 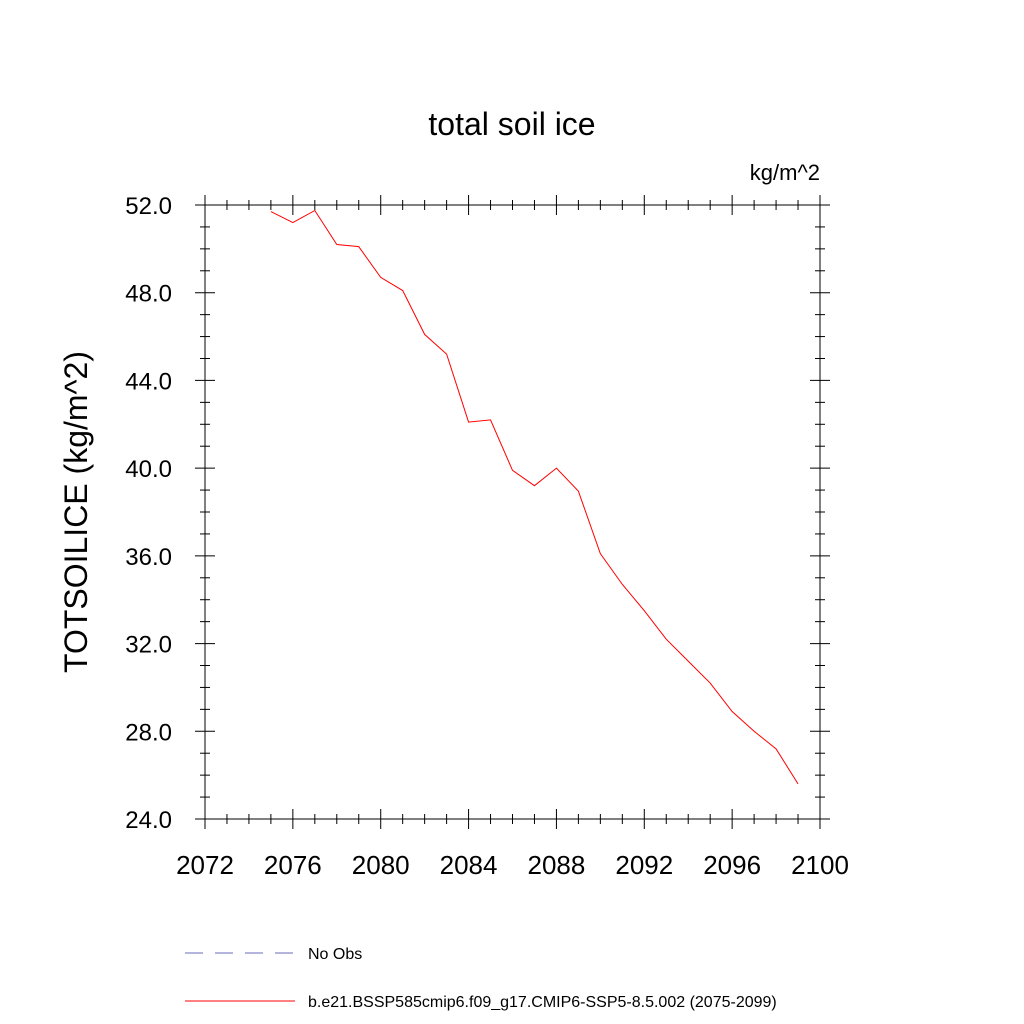 What do you see at coordinates (557, 865) in the screenshot?
I see `x-tick-label: 2088` at bounding box center [557, 865].